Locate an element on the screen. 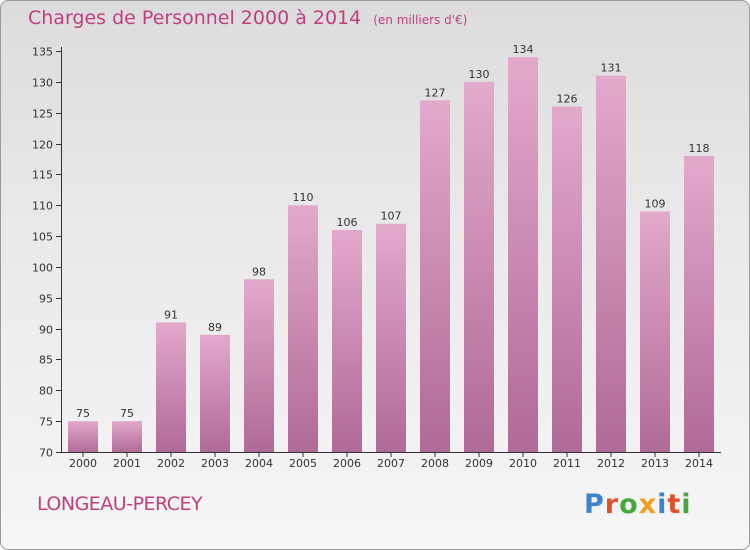 Image resolution: width=750 pixels, height=550 pixels. x-tick-label: 2012 is located at coordinates (611, 463).